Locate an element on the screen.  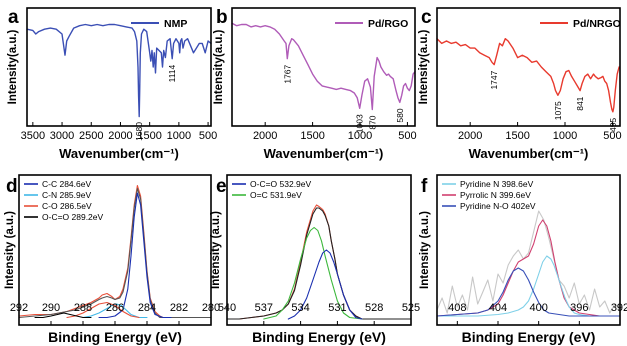
peak-annotation: 870 is located at coordinates (372, 122).